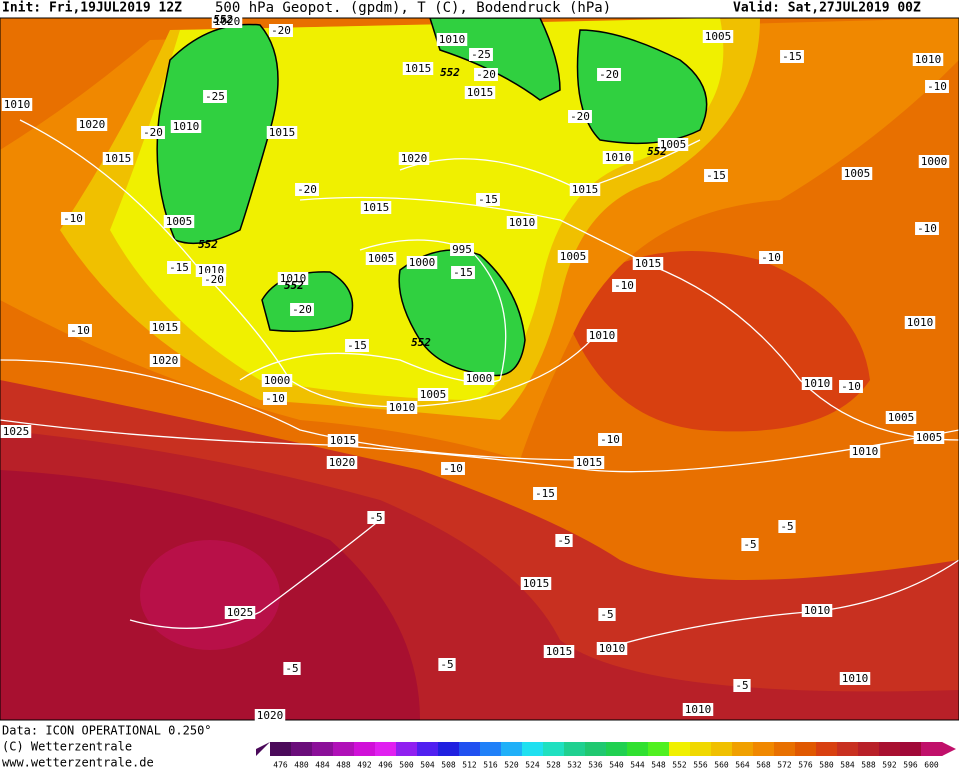  I want to click on height-label: 552, so click(208, 244).